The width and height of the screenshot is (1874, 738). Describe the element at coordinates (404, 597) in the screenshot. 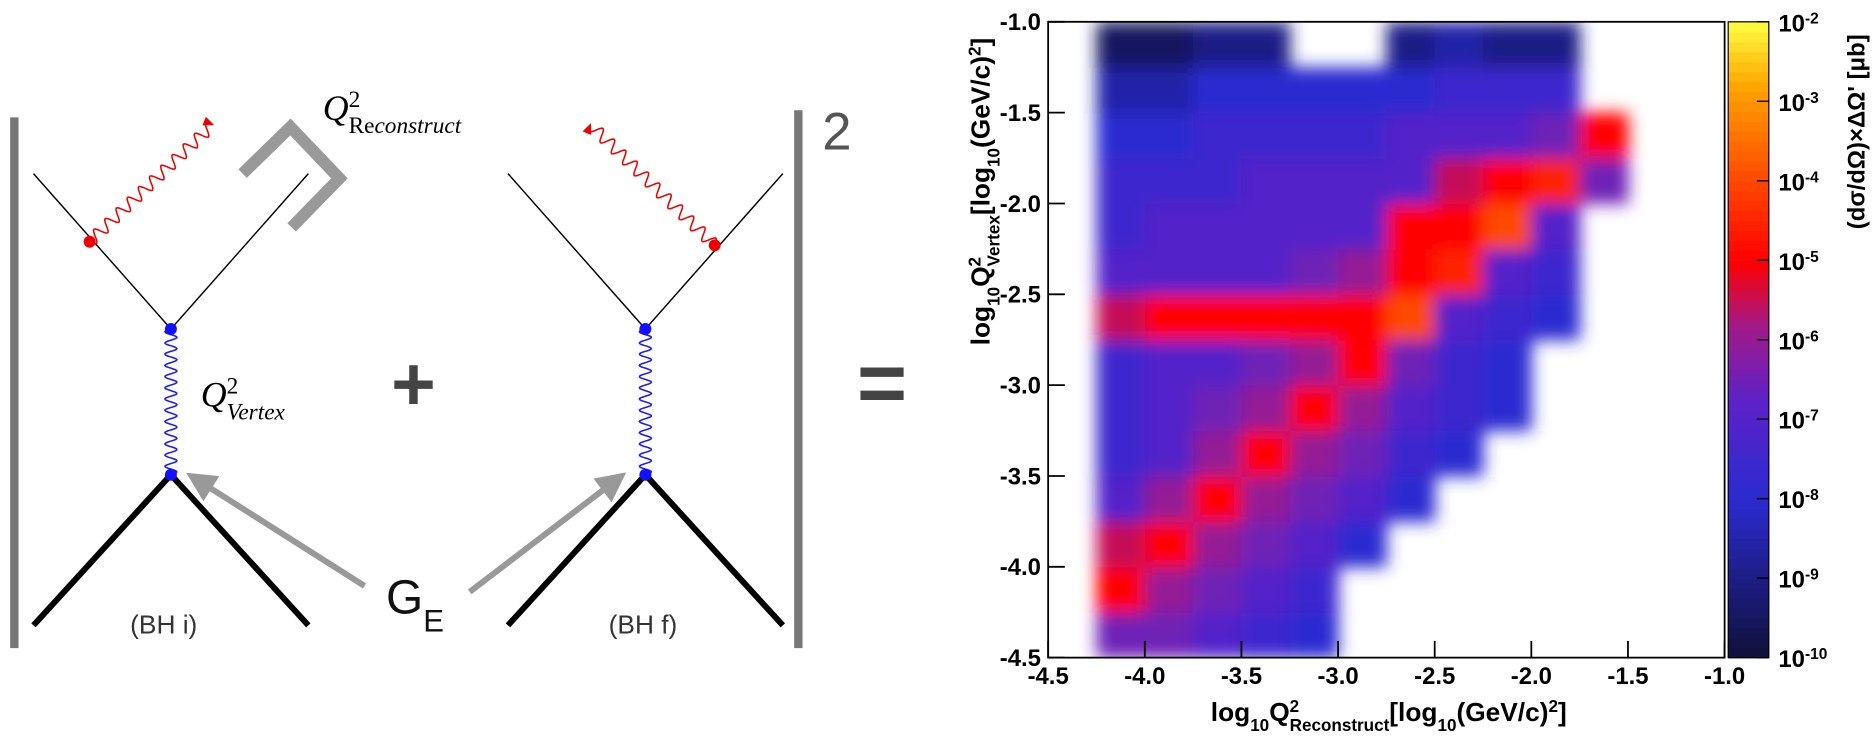

I see `text-part: G` at that location.